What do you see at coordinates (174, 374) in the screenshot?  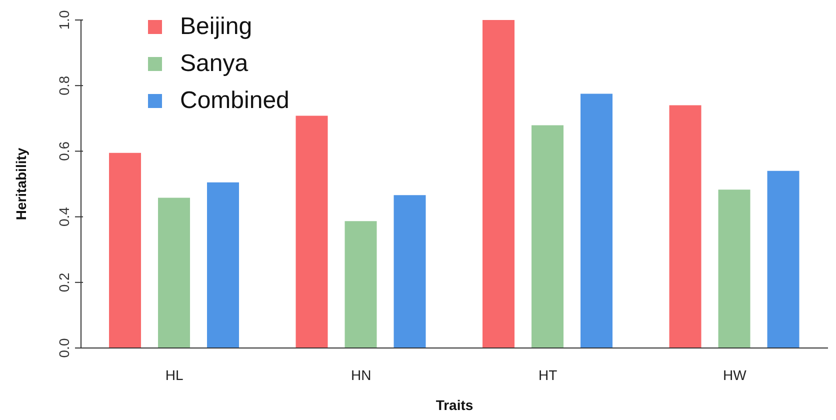 I see `x-tick-label: HL` at bounding box center [174, 374].